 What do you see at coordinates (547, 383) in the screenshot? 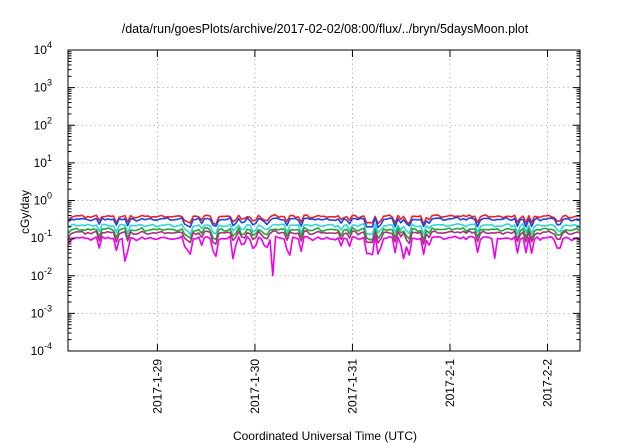
I see `x-tick-label: 2017-2-2` at bounding box center [547, 383].